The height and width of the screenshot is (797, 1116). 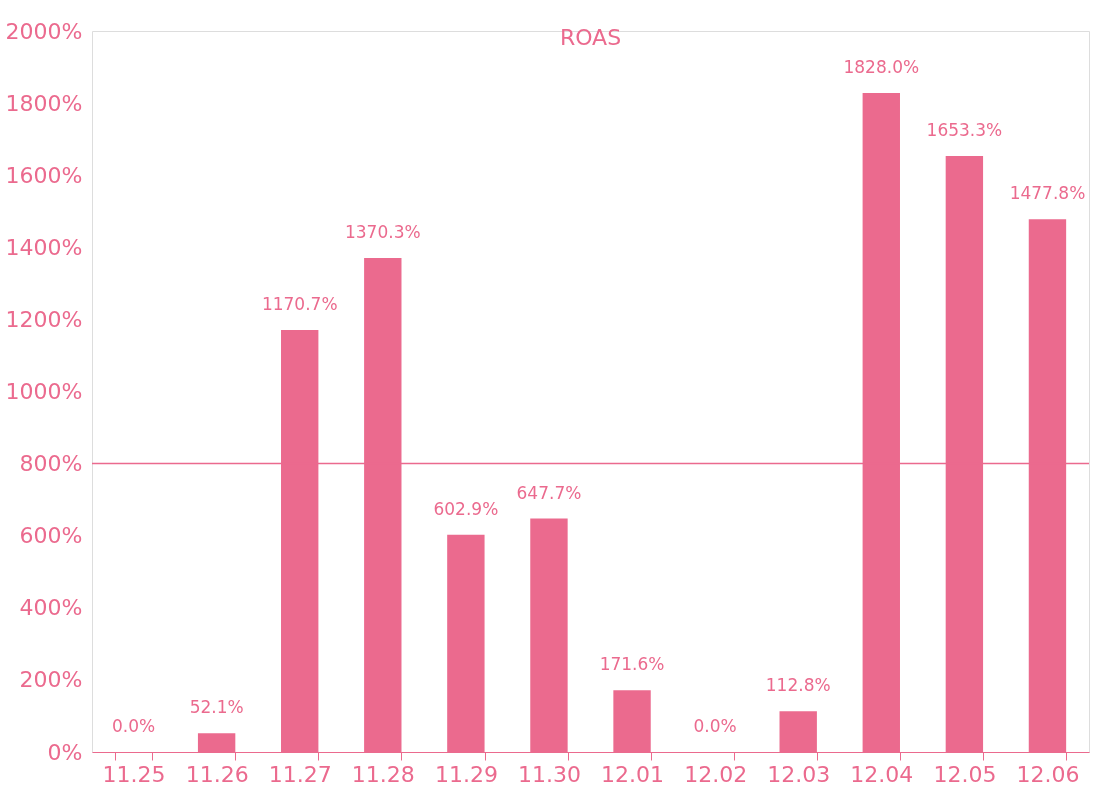 What do you see at coordinates (549, 774) in the screenshot?
I see `x-tick-label: 11.30` at bounding box center [549, 774].